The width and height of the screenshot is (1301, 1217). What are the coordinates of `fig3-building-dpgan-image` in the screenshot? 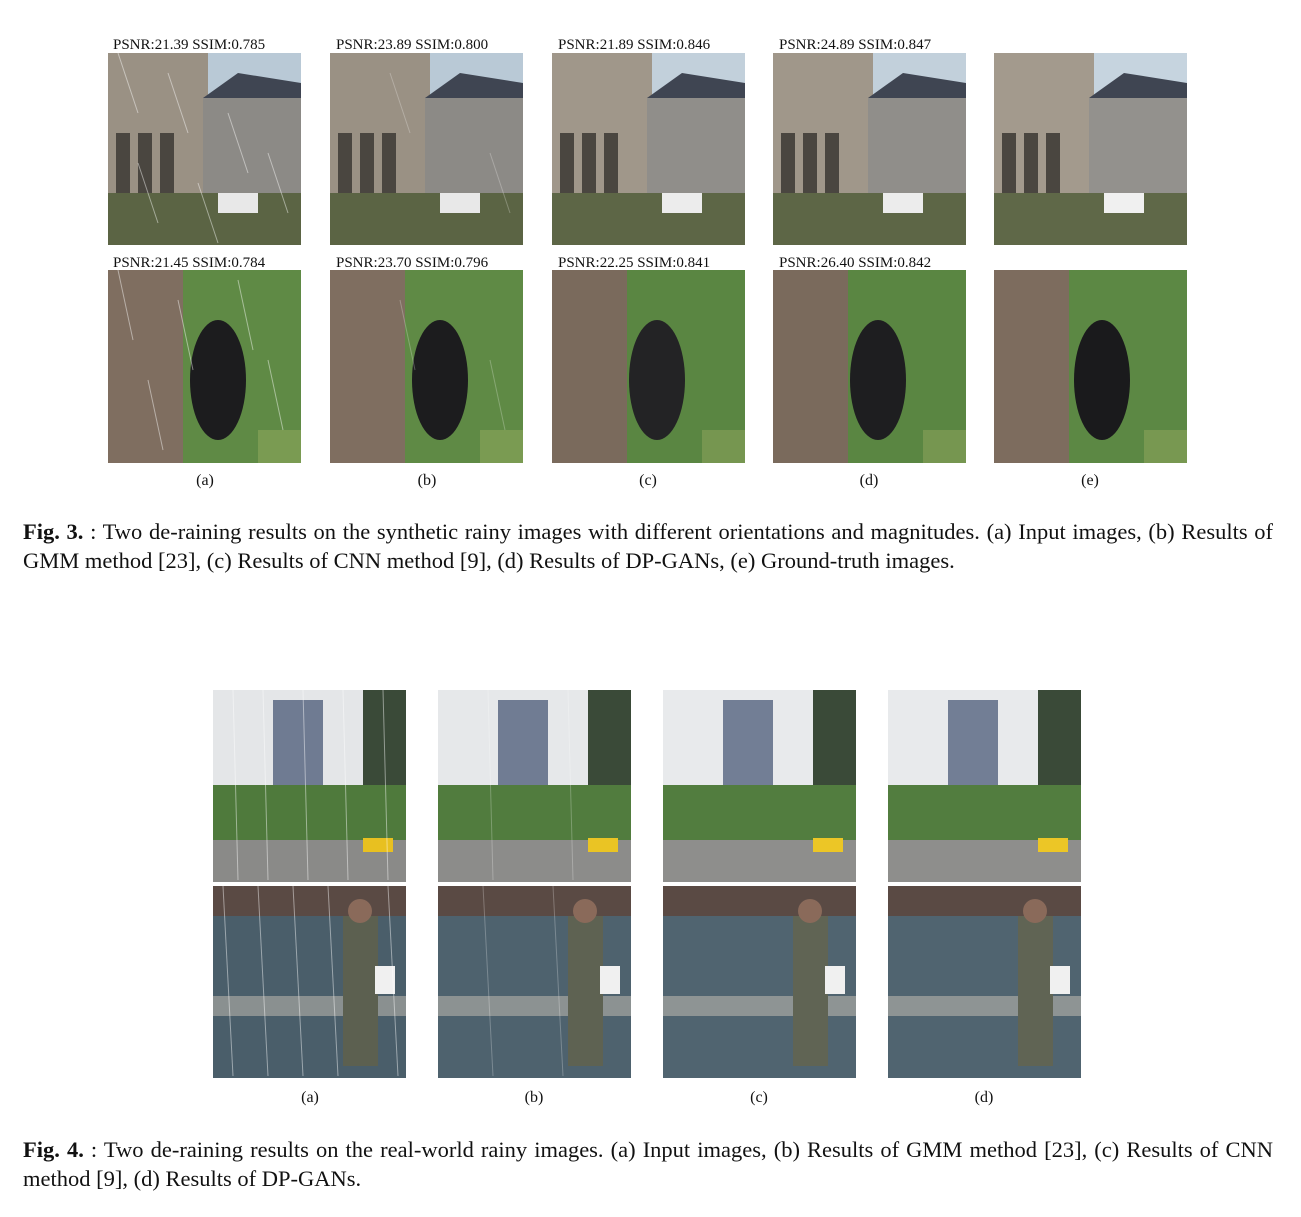 It's located at (869, 149).